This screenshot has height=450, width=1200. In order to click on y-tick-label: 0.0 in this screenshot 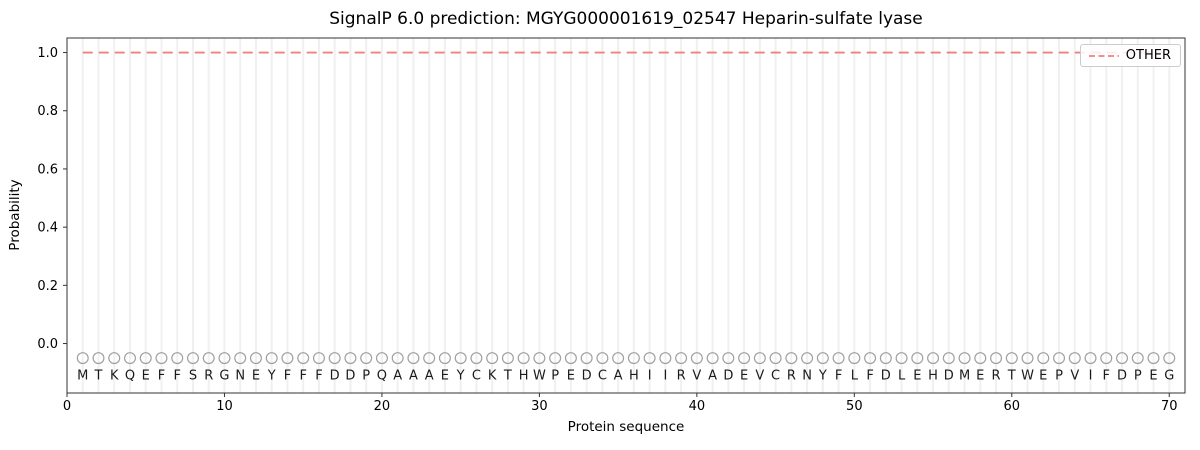, I will do `click(47, 344)`.